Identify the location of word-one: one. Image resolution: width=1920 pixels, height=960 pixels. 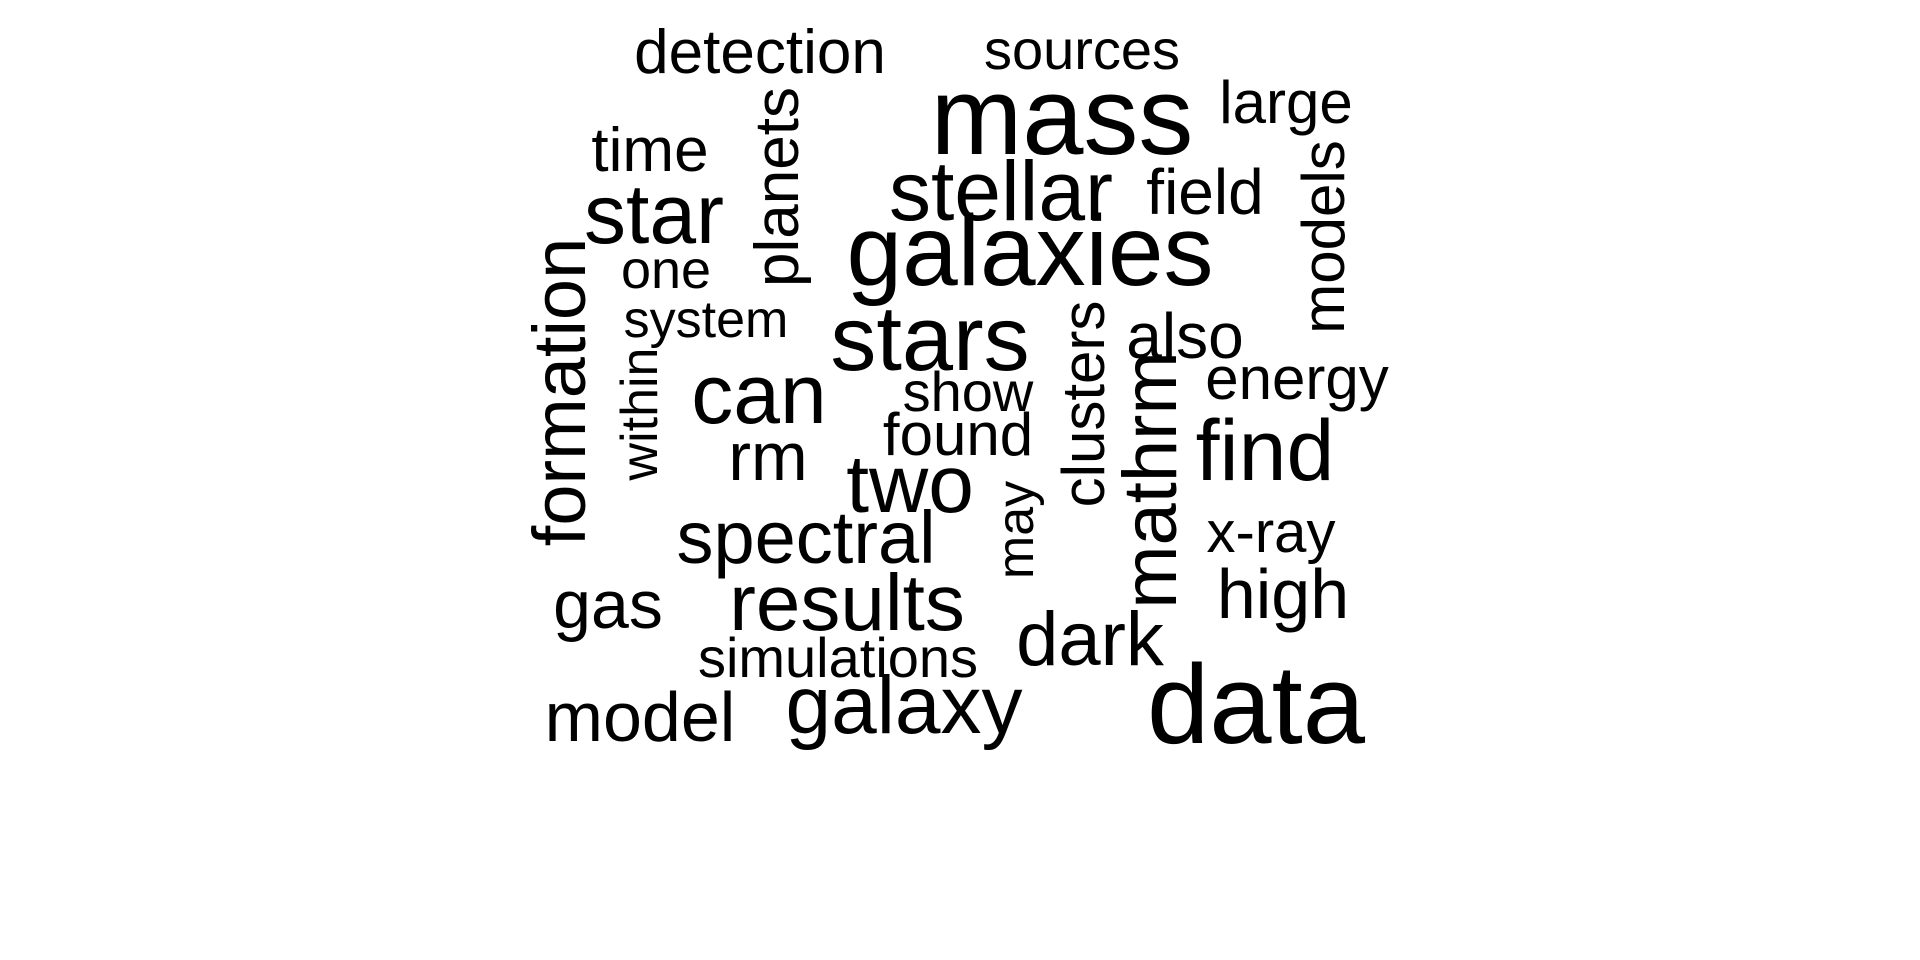
(666, 270).